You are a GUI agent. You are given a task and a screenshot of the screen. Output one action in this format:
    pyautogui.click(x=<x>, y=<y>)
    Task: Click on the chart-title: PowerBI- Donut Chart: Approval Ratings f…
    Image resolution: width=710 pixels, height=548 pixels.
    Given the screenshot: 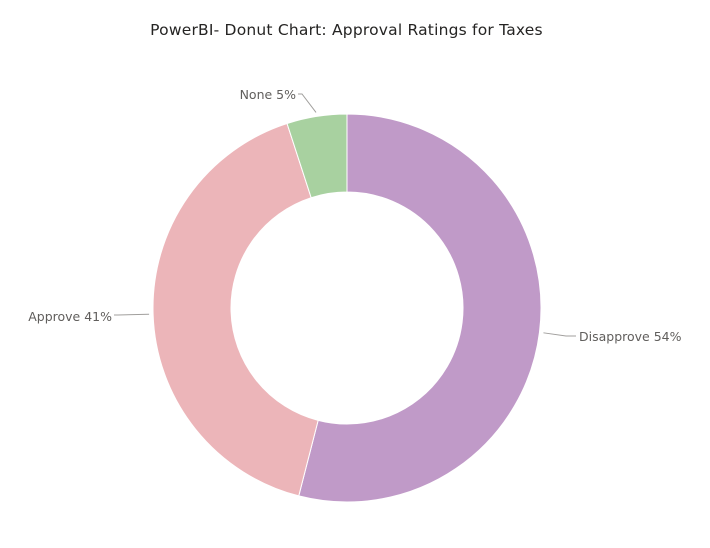 What is the action you would take?
    pyautogui.click(x=346, y=30)
    